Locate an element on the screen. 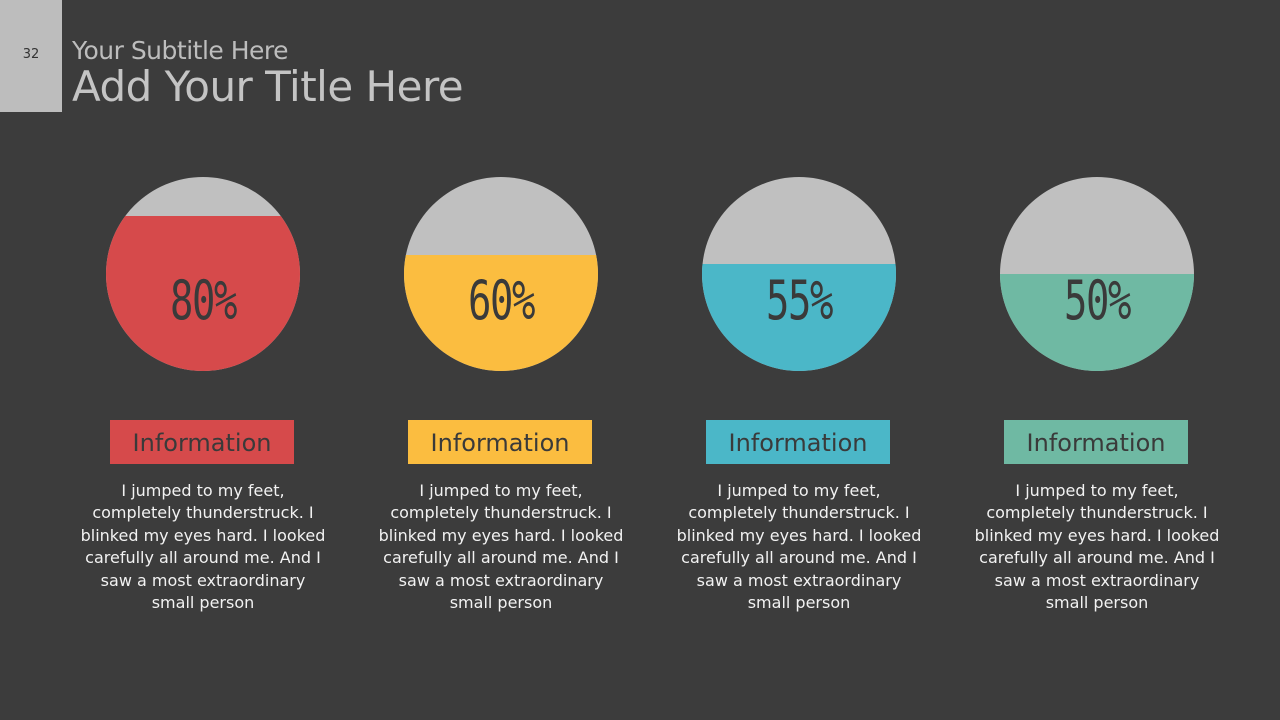 This screenshot has height=720, width=1280. percent-circle: 60% is located at coordinates (501, 274).